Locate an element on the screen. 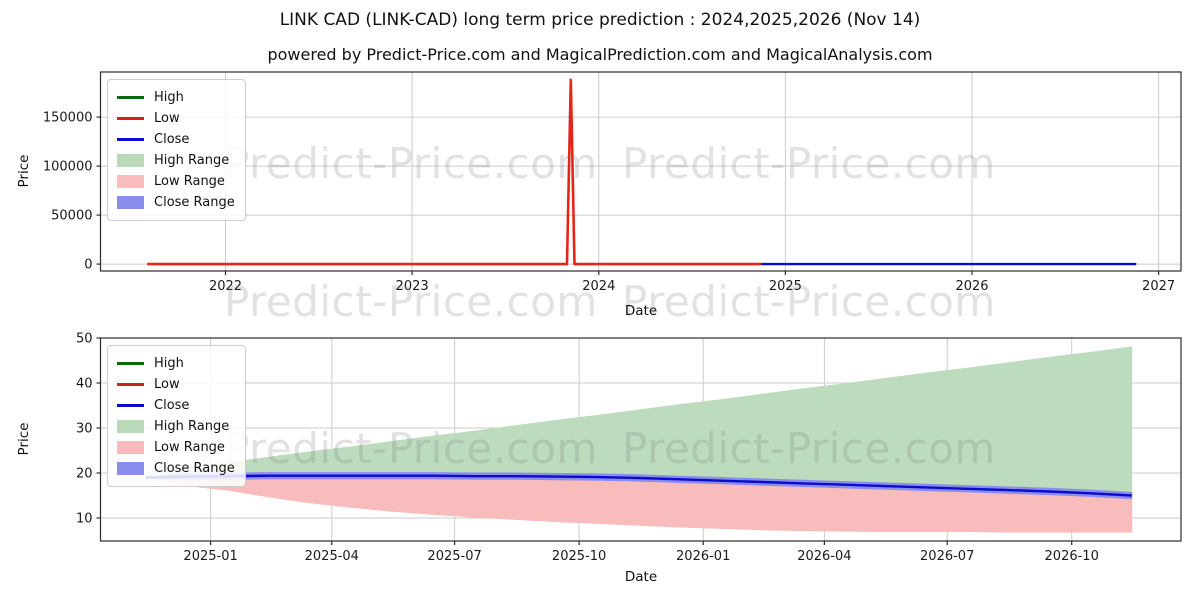  top-x-axis-label: Date is located at coordinates (641, 311).